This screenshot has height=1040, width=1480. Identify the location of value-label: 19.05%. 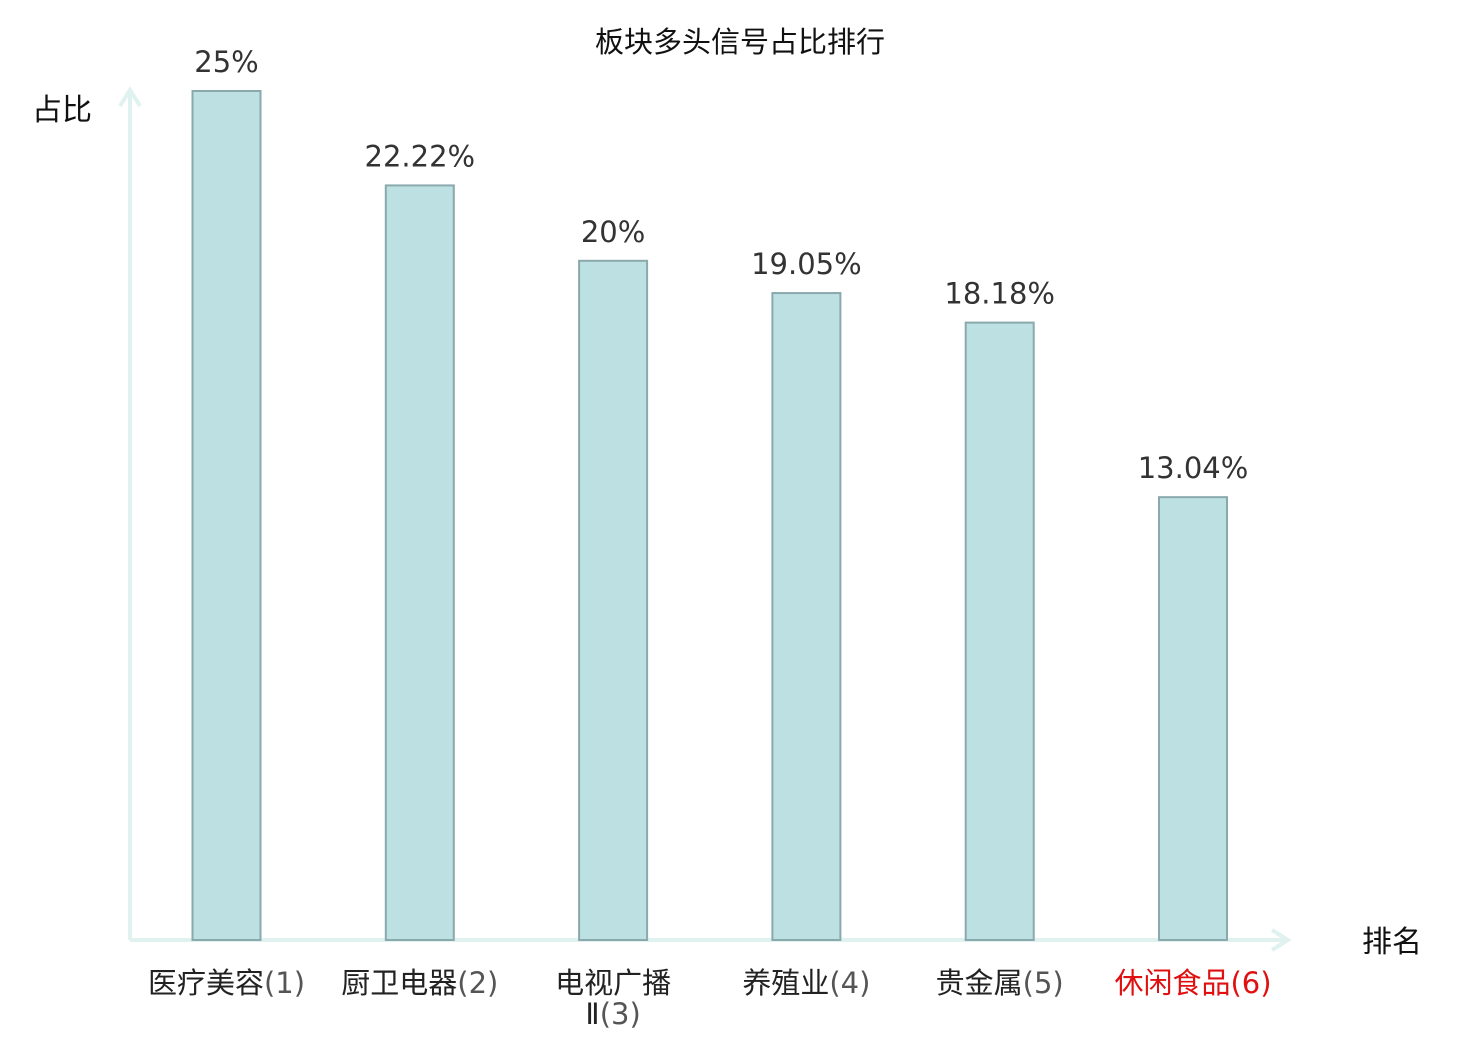
(806, 264).